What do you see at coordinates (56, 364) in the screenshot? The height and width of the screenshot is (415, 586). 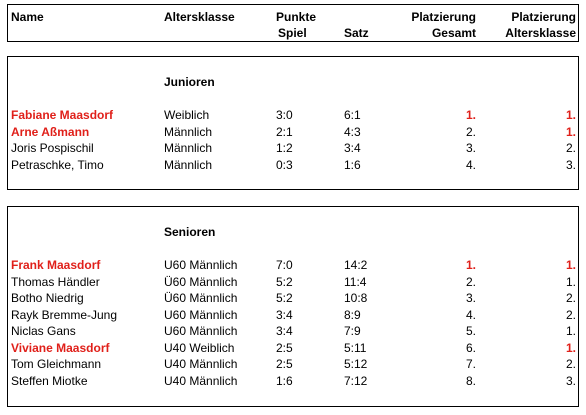 I see `player-name: Tom Gleichmann` at bounding box center [56, 364].